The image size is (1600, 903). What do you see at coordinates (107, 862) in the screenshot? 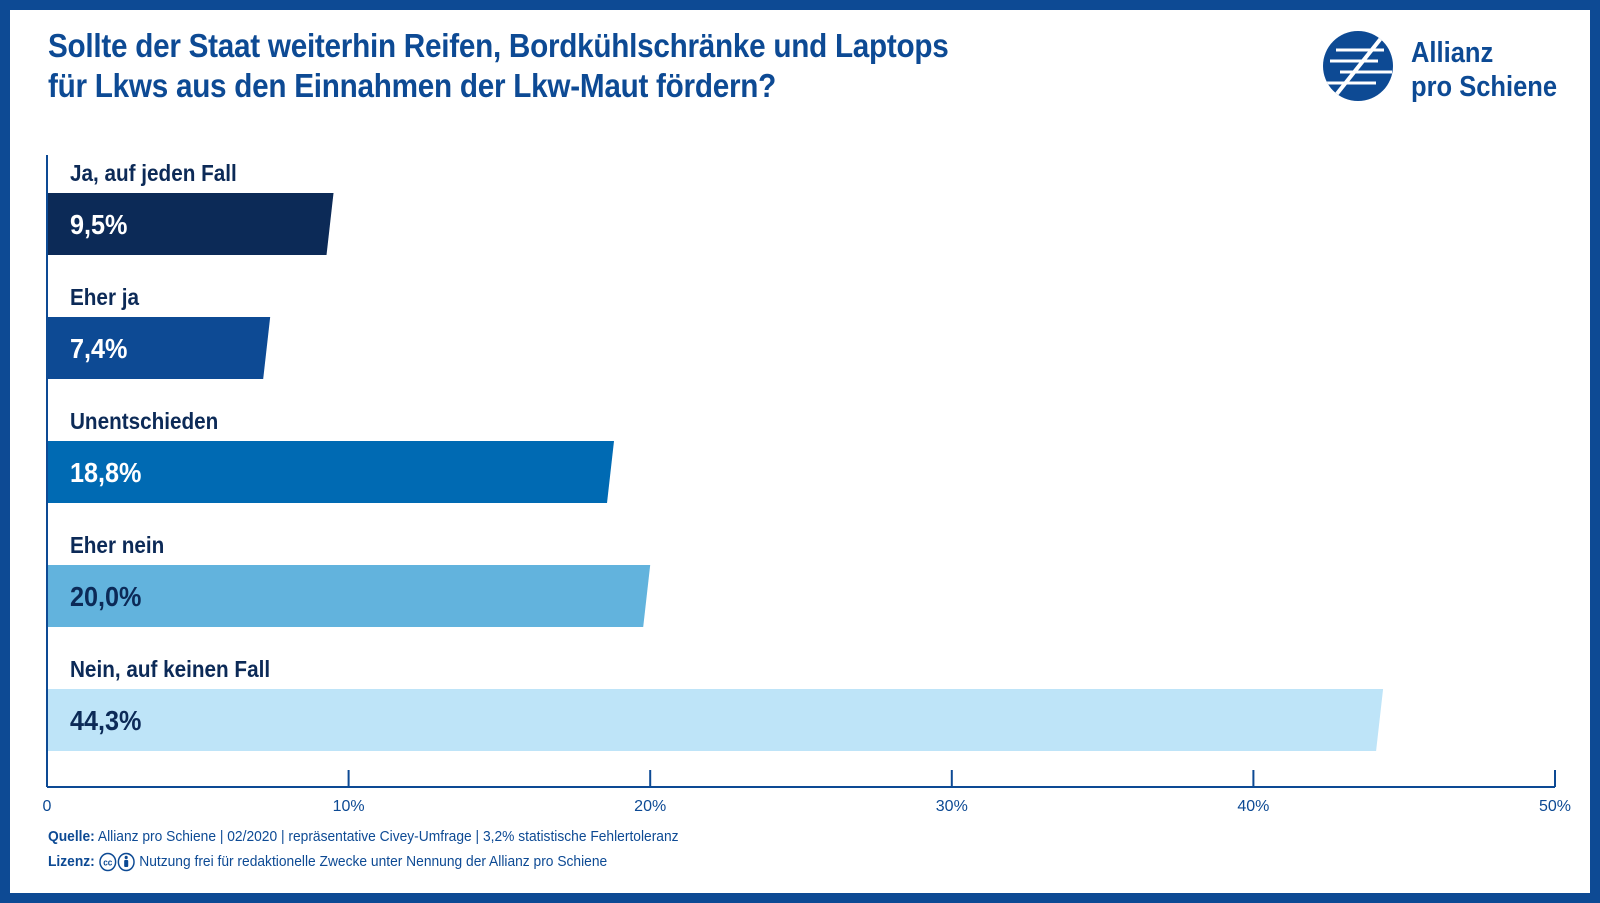
I see `svg-text: cc` at bounding box center [107, 862].